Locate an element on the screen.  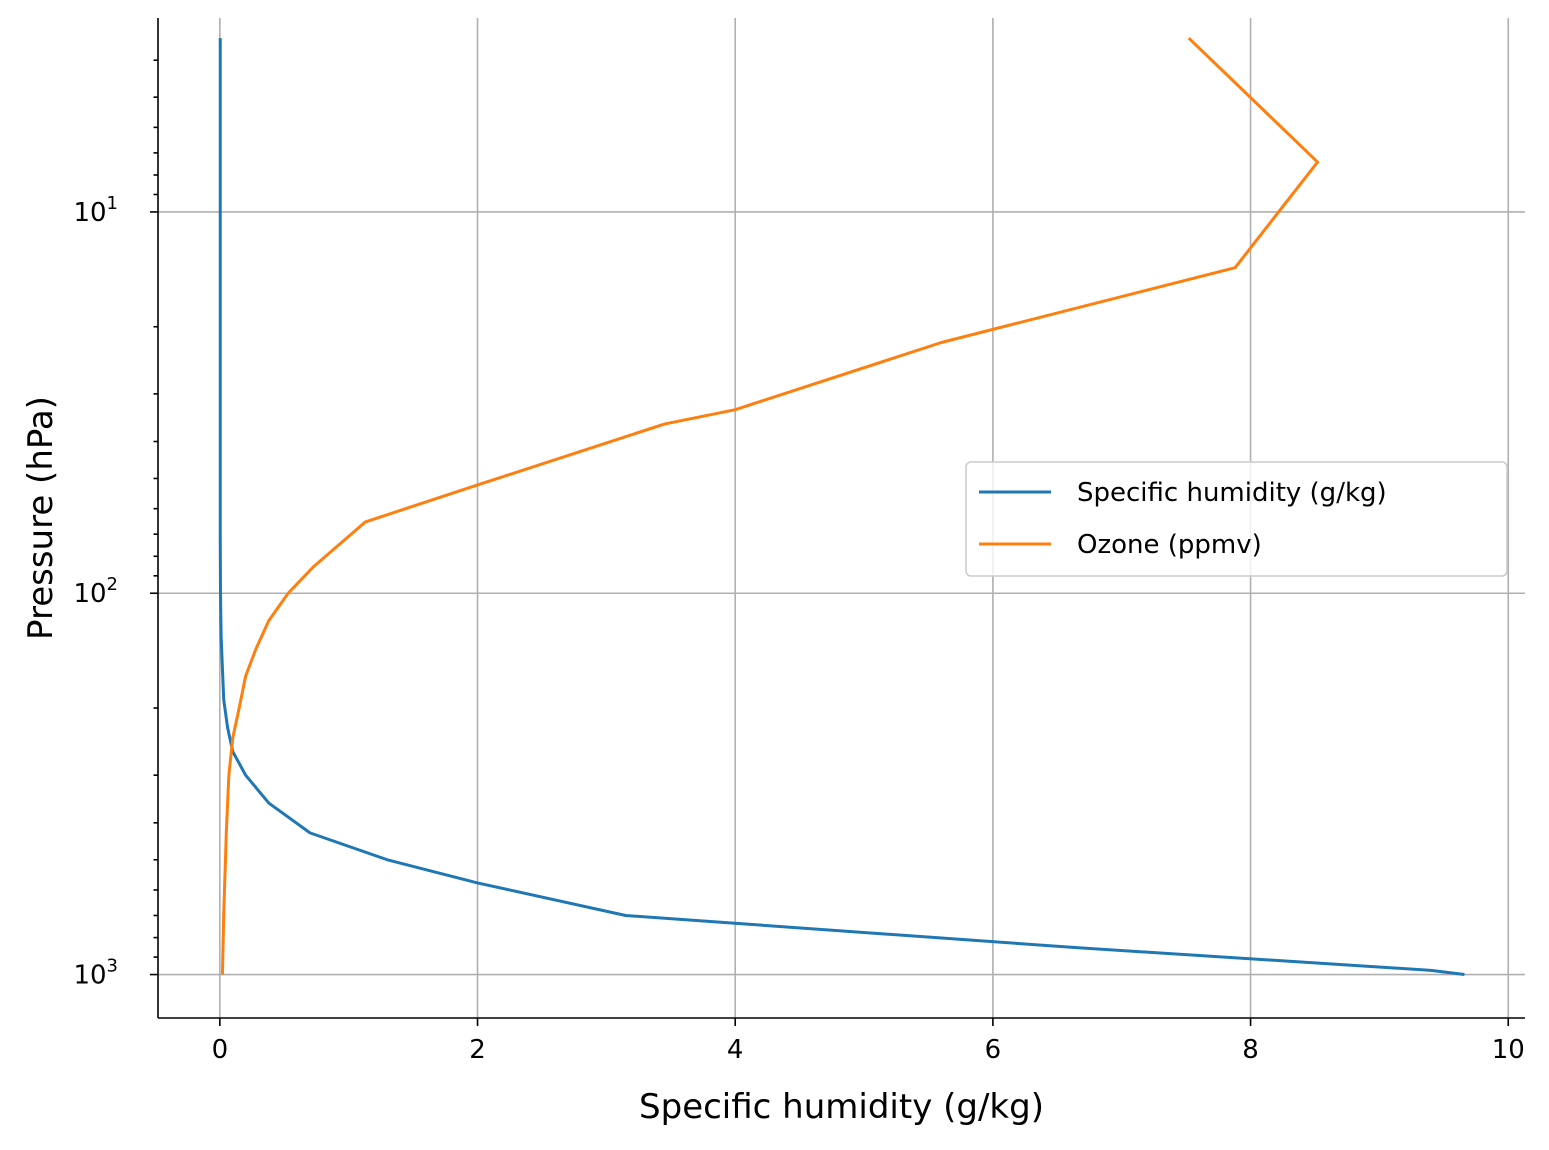
x-tick-label: 8 is located at coordinates (1250, 1050).